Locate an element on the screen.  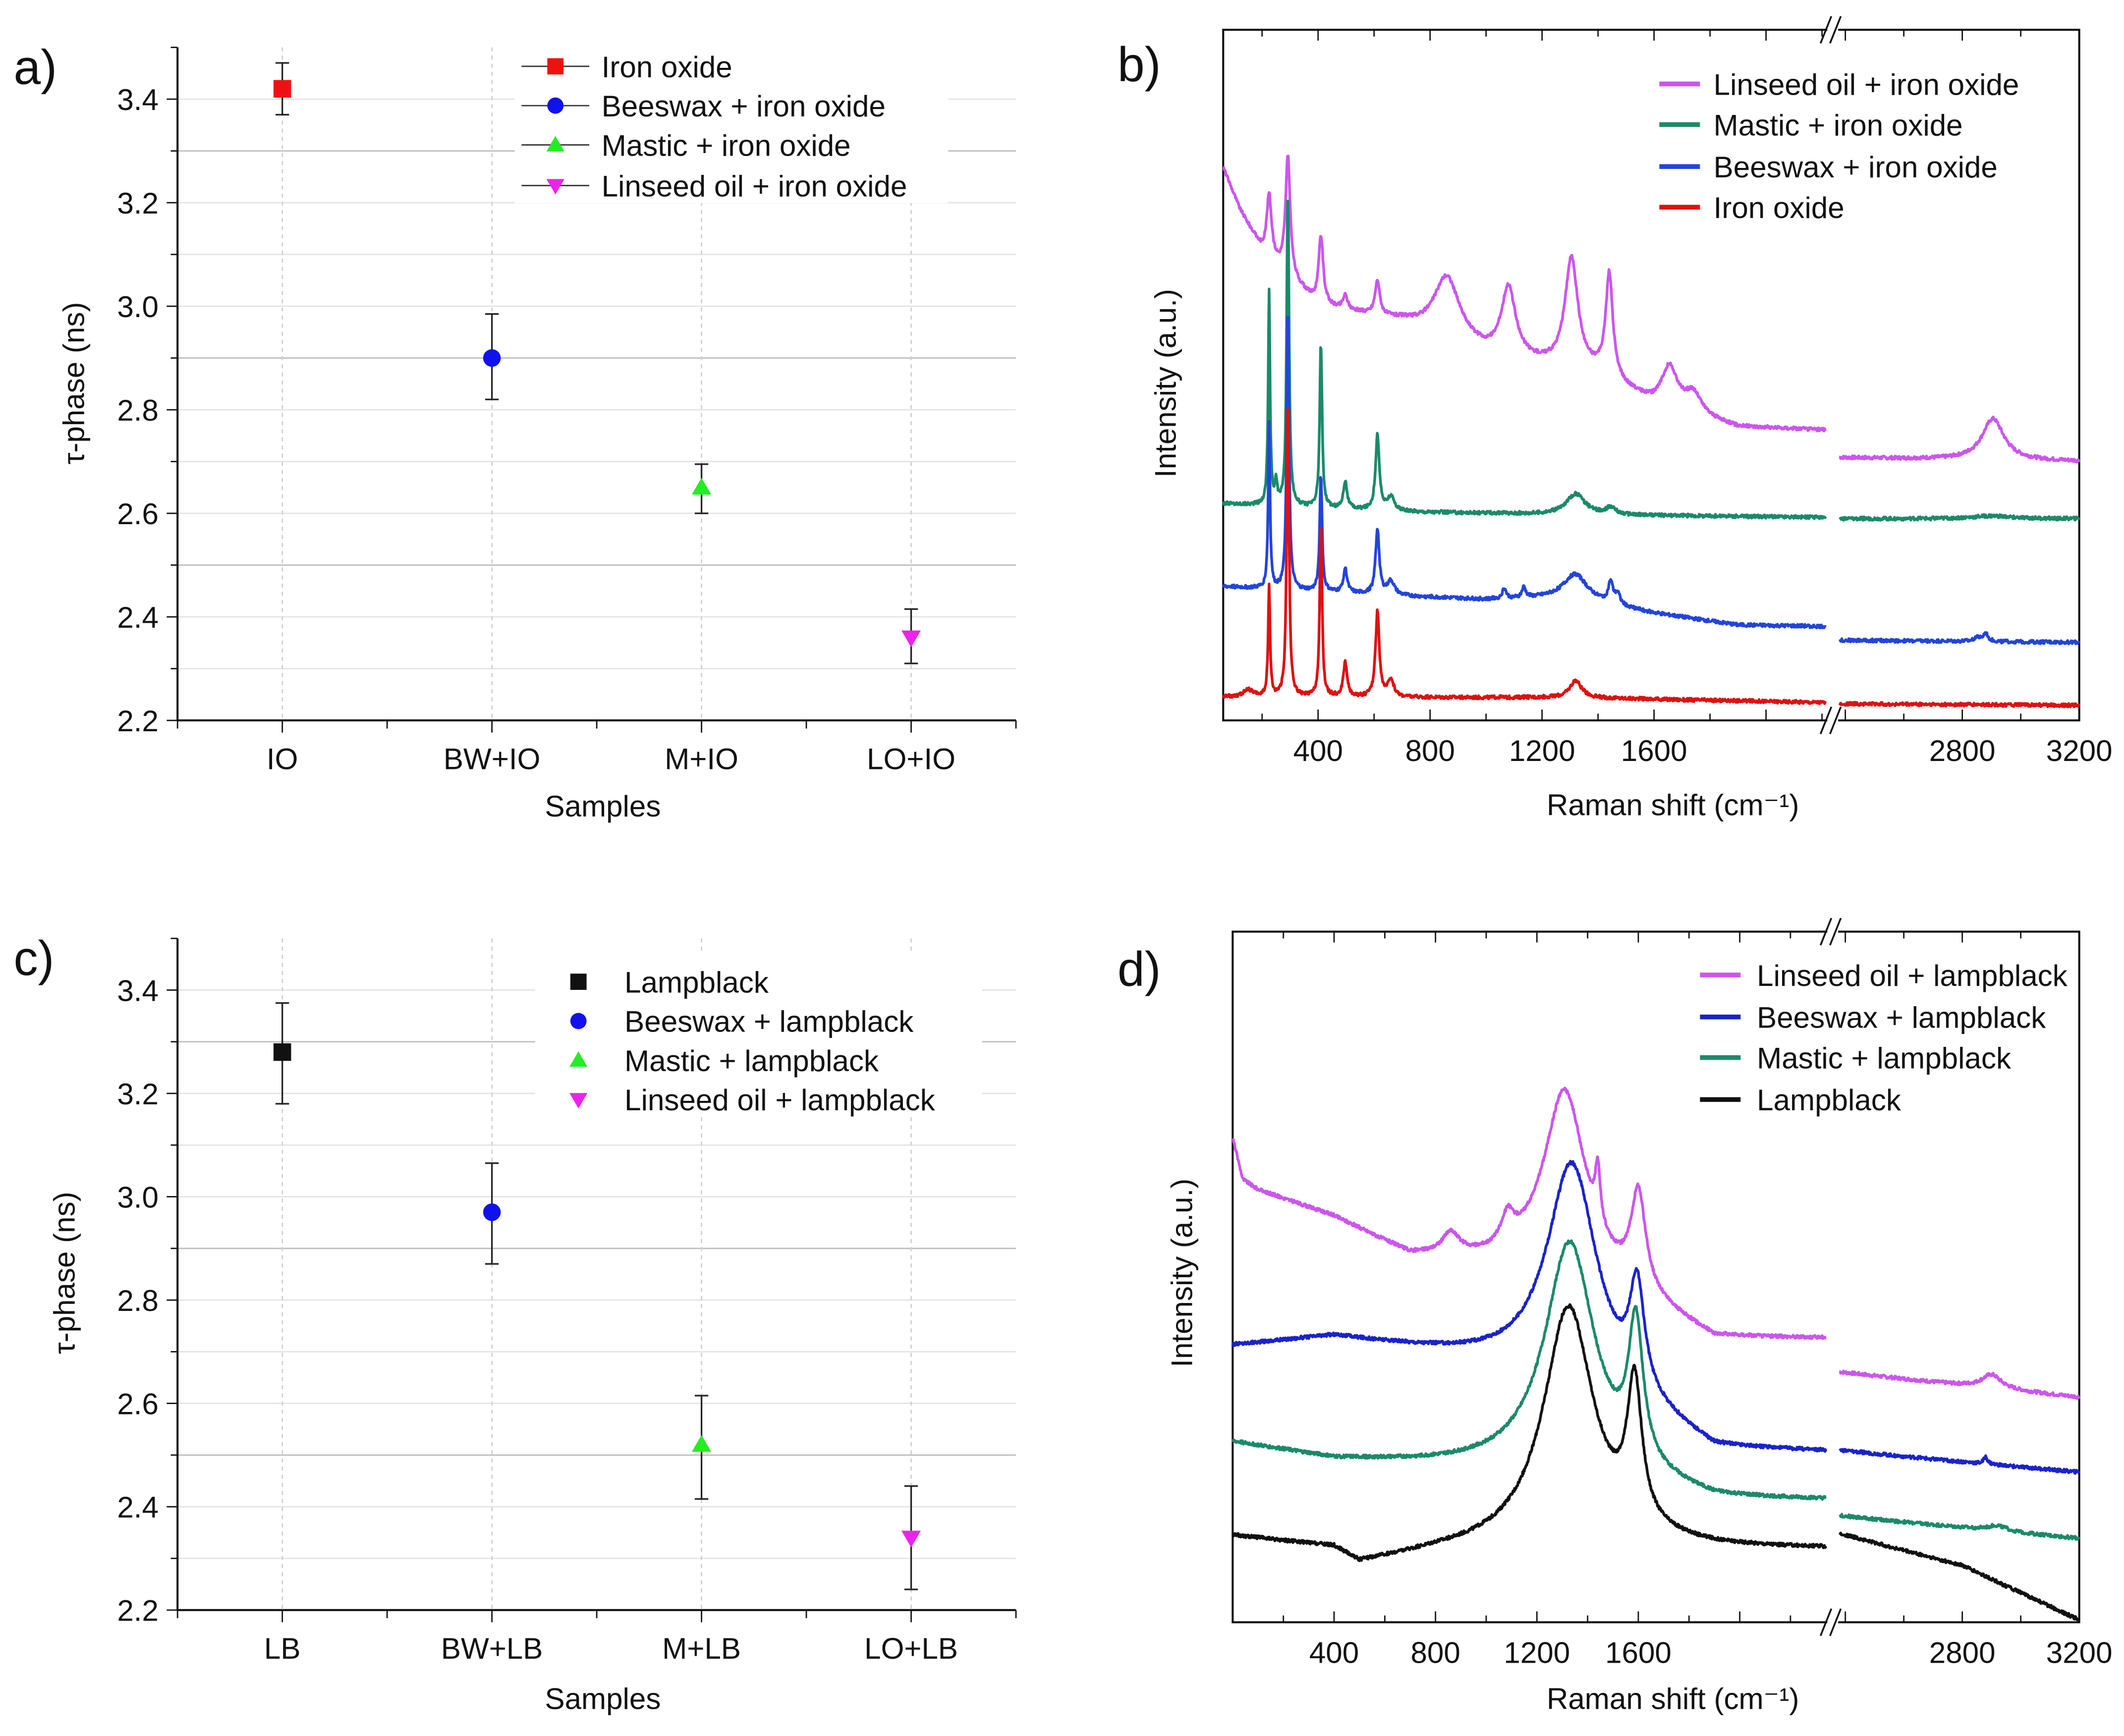
series-mastic-iron-oxide is located at coordinates (1651, 361).